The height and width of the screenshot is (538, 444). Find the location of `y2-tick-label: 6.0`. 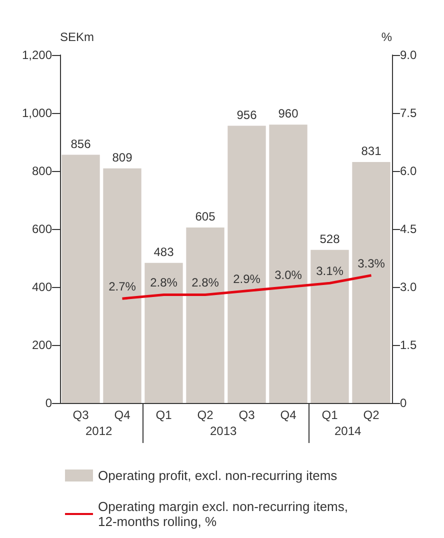

y2-tick-label: 6.0 is located at coordinates (409, 171).